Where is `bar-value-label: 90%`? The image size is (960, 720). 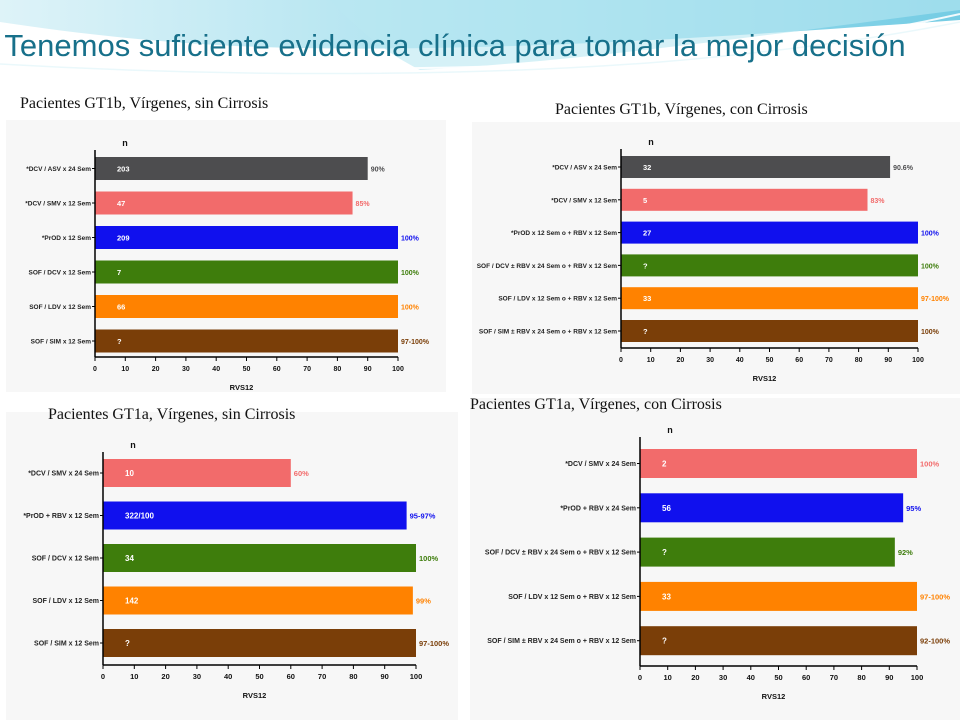 bar-value-label: 90% is located at coordinates (378, 170).